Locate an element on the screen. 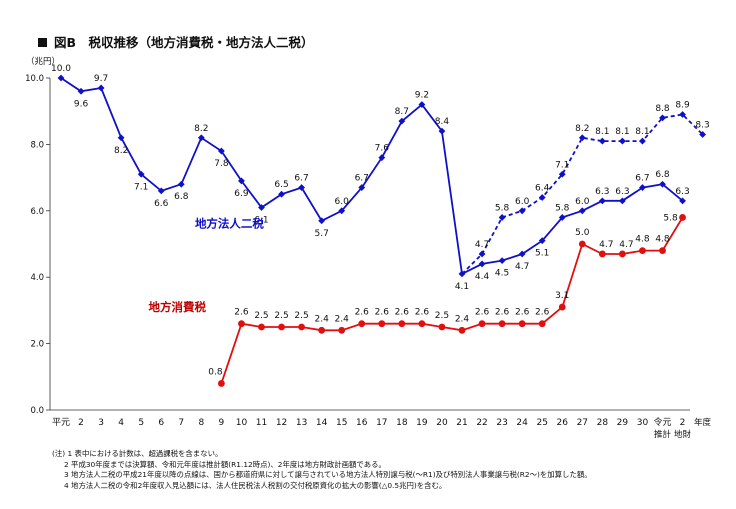 Image resolution: width=736 pixels, height=509 pixels. chart-title: 図B 税収推移（地方消費税・地方法人二税） is located at coordinates (176, 41).